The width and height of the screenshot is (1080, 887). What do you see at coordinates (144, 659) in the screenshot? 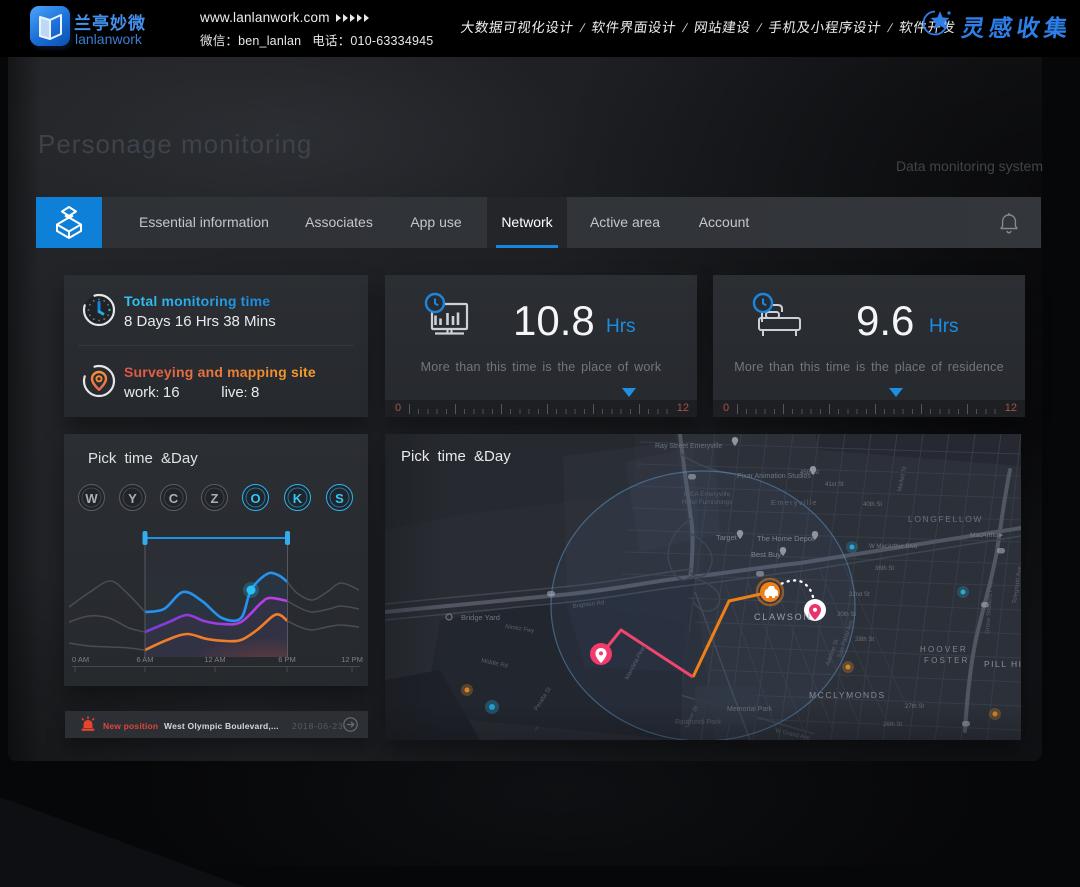
I see `svg-text: 6 AM` at bounding box center [144, 659].